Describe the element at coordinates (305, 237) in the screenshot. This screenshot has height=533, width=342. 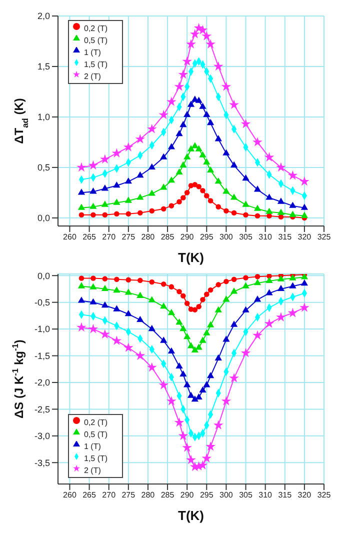
I see `x-tick-label: 320` at that location.